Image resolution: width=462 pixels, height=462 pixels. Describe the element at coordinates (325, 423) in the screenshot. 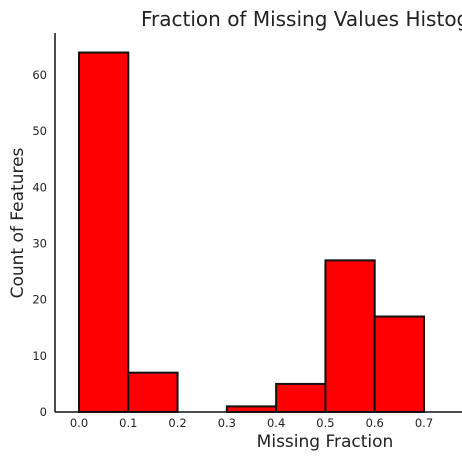

I see `x-tick-label: 0.5` at that location.